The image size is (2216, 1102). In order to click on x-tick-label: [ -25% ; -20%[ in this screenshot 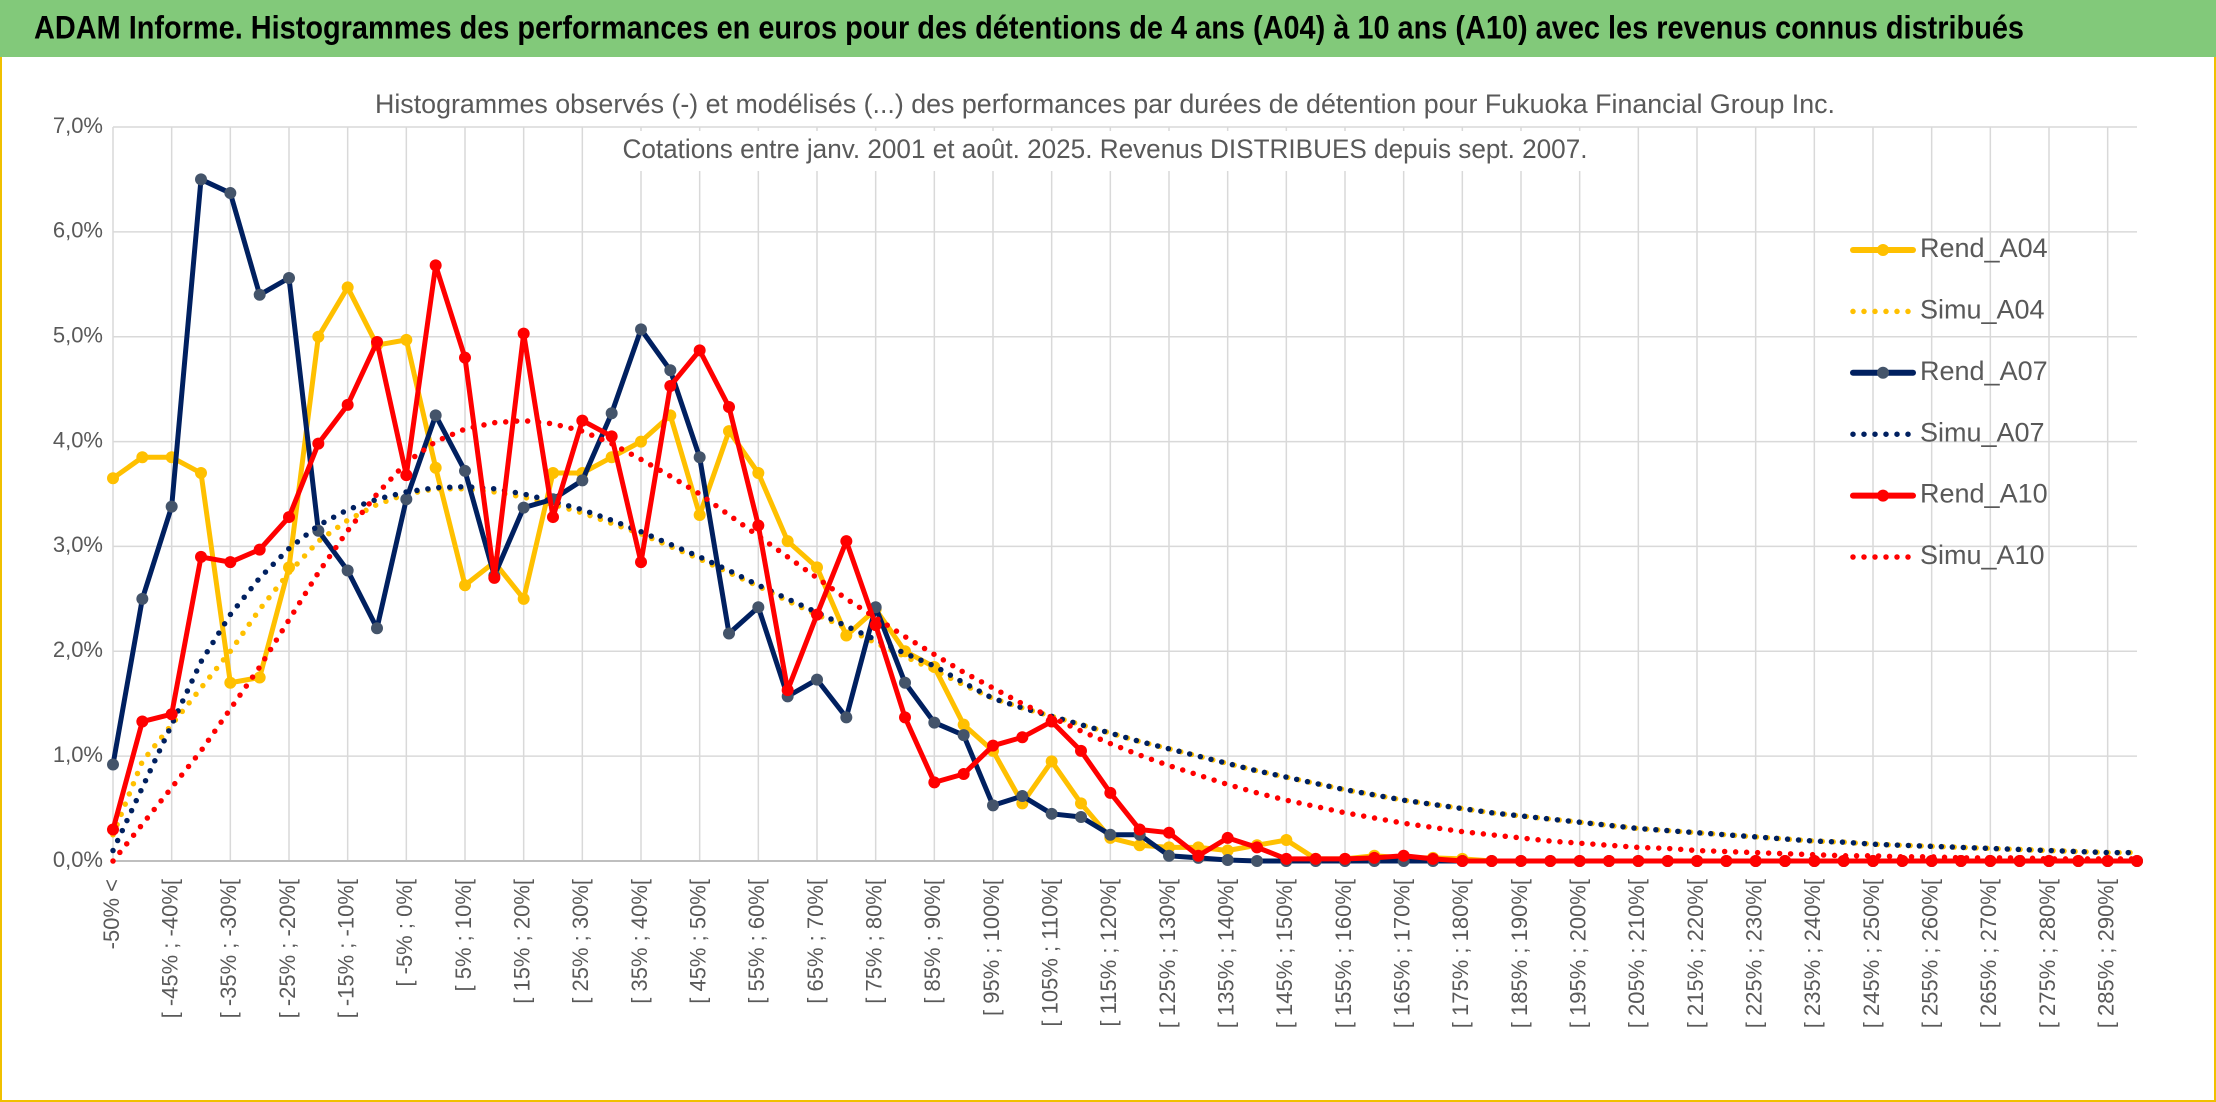, I will do `click(287, 948)`.